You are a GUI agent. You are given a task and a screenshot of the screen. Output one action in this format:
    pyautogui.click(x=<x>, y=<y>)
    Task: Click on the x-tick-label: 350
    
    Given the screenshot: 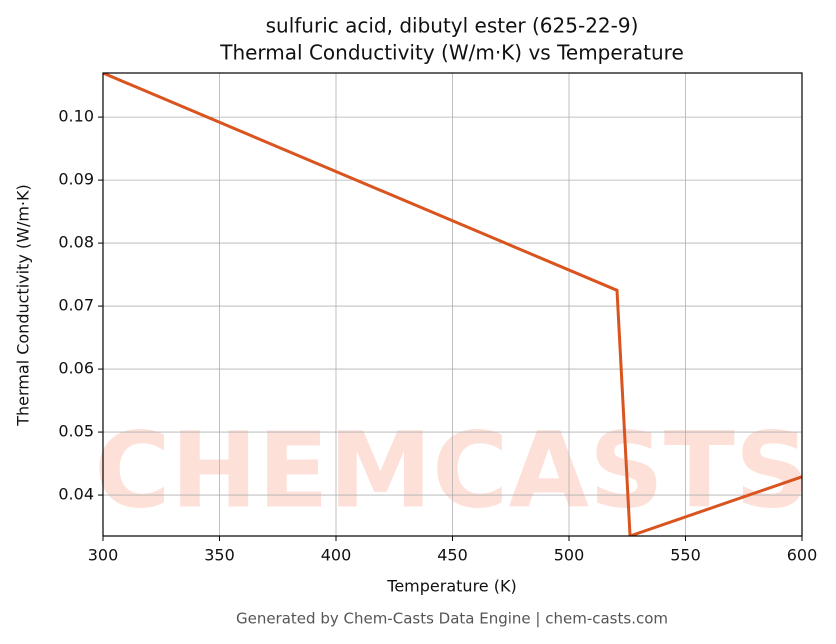 What is the action you would take?
    pyautogui.click(x=219, y=555)
    